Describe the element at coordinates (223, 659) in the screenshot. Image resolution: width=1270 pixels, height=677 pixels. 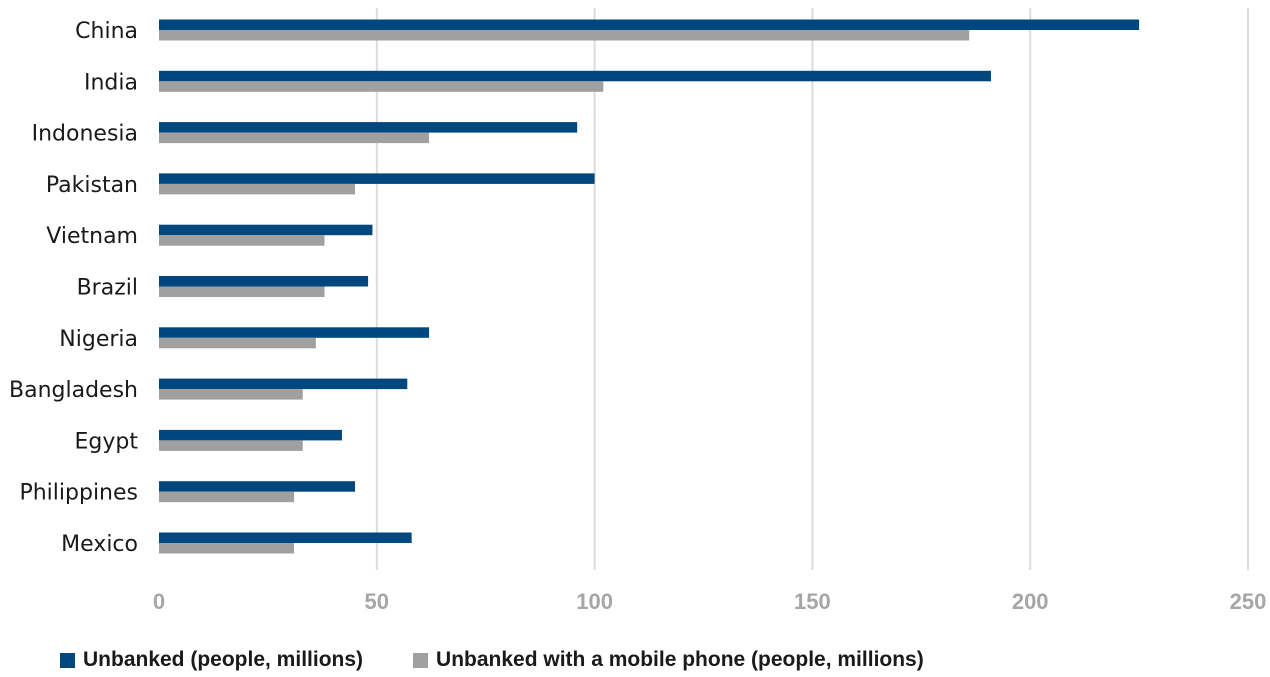
I see `legend-label-unbanked: Unbanked (people, millions)` at that location.